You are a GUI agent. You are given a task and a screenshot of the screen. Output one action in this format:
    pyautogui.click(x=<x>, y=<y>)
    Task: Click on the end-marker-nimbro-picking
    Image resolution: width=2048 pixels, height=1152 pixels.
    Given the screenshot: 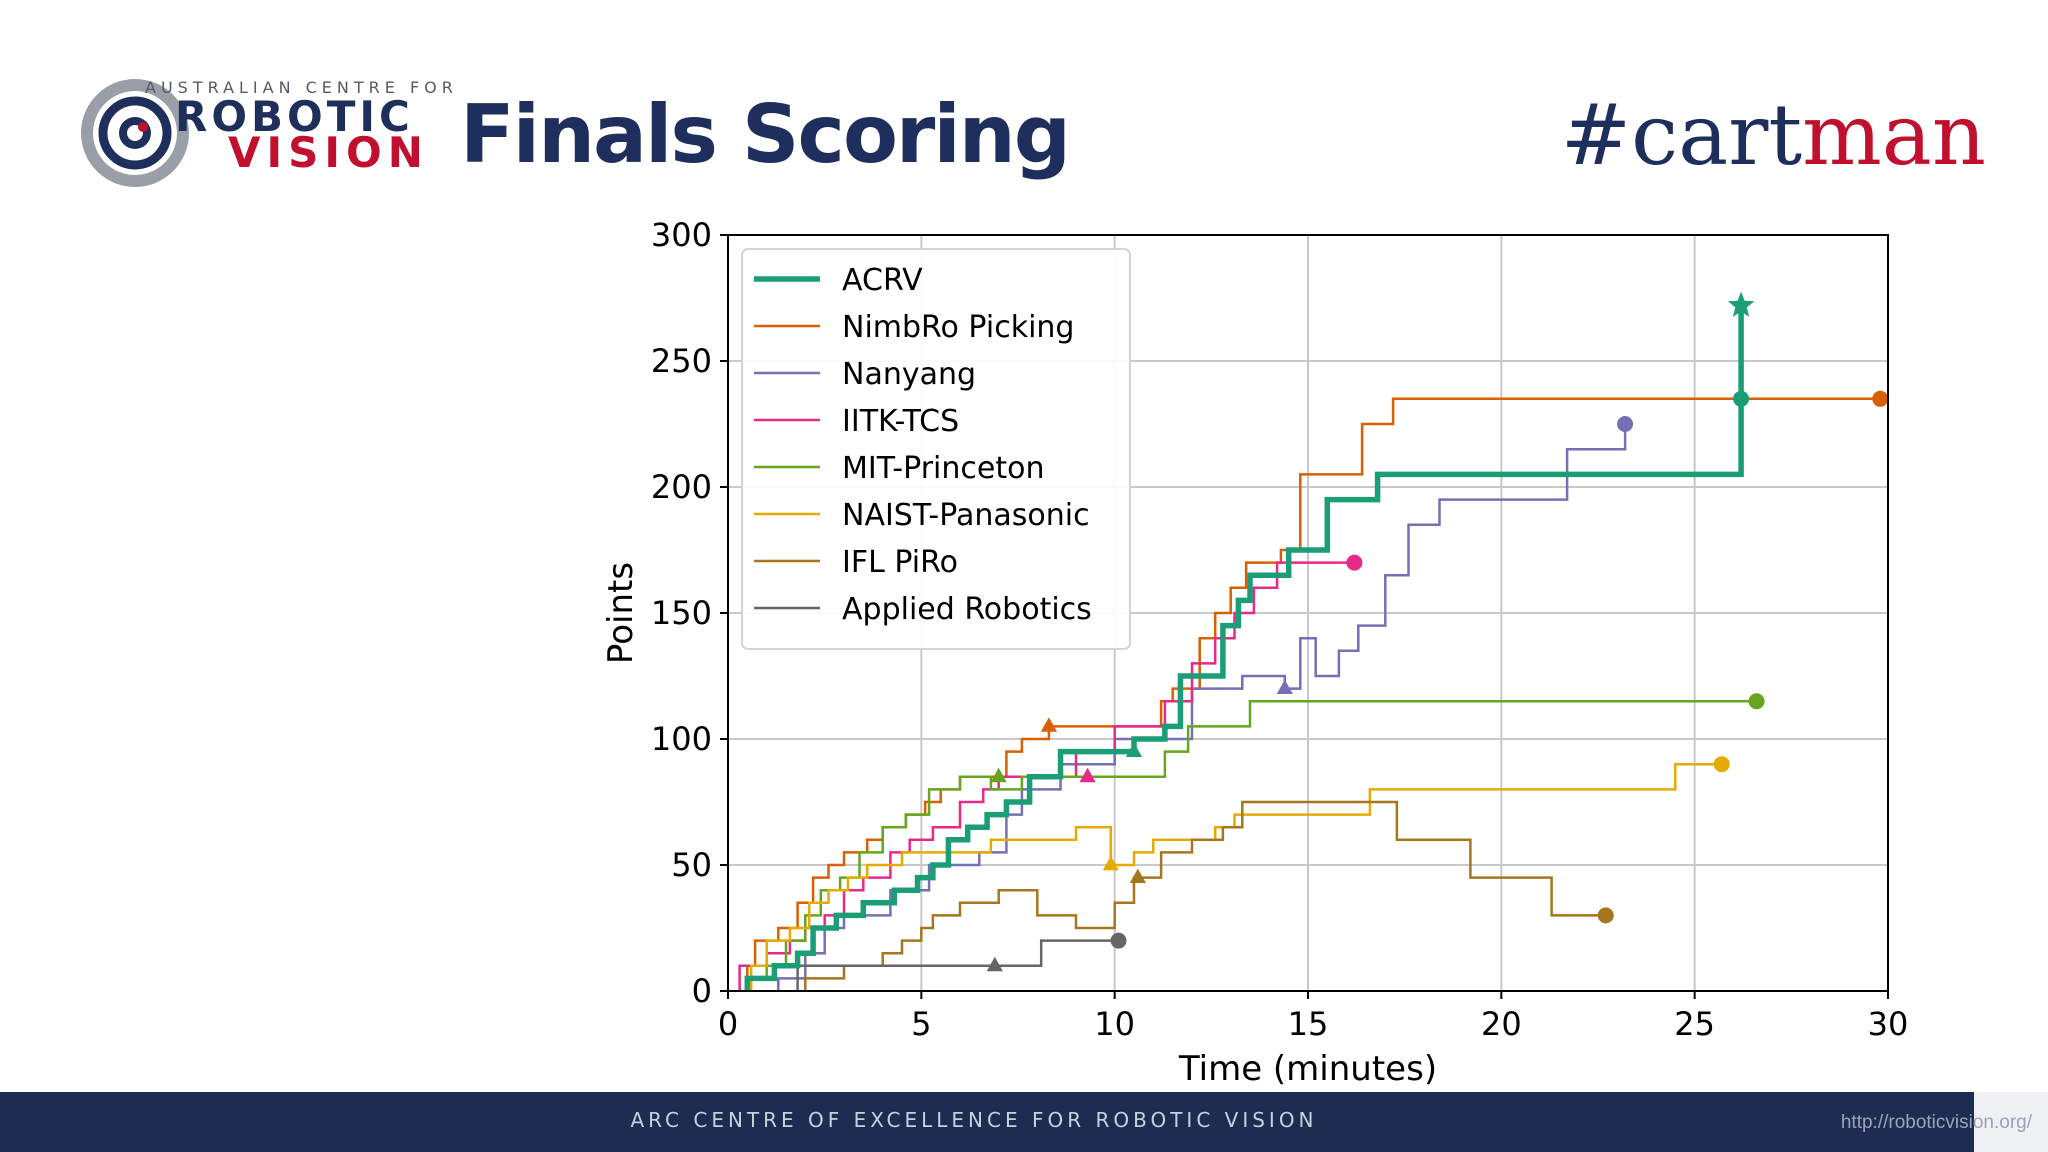 What is the action you would take?
    pyautogui.click(x=1880, y=398)
    